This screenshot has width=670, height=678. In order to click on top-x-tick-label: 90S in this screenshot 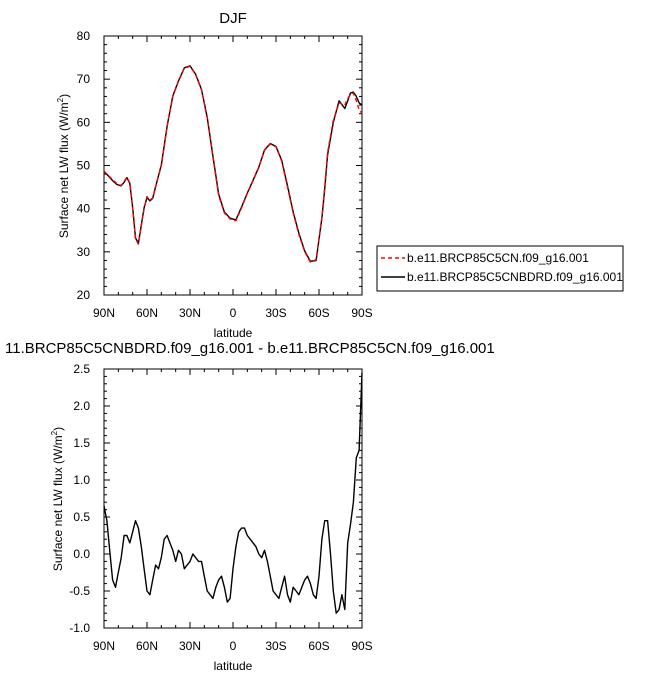, I will do `click(361, 313)`.